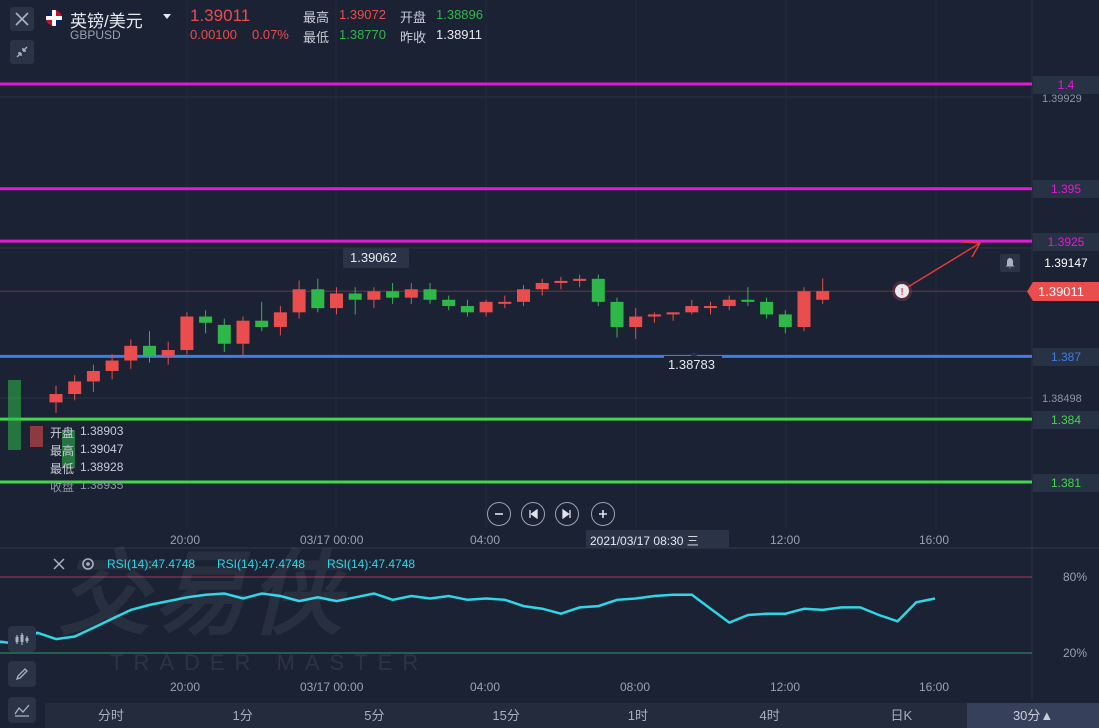 This screenshot has height=728, width=1099. What do you see at coordinates (22, 52) in the screenshot?
I see `collapse-button` at bounding box center [22, 52].